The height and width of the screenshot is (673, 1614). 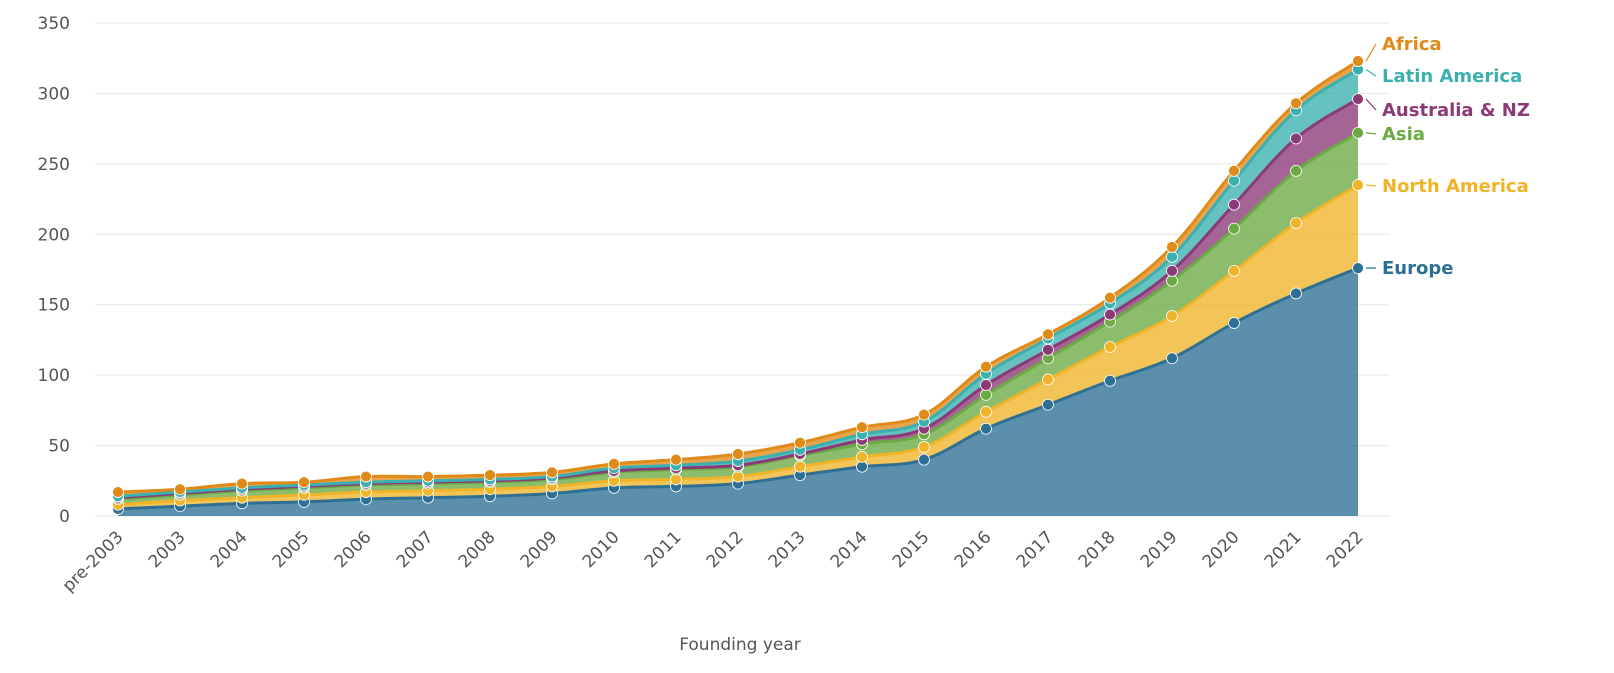 What do you see at coordinates (291, 549) in the screenshot?
I see `x-tick-label: 2005` at bounding box center [291, 549].